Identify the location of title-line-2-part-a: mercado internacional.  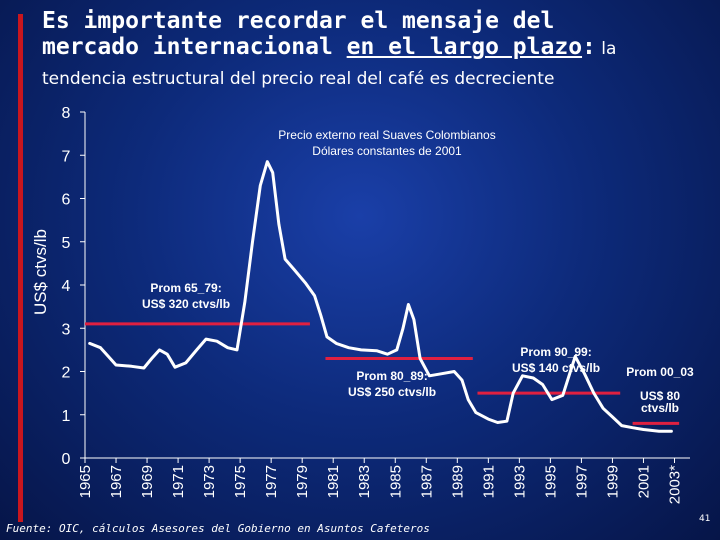
(194, 47).